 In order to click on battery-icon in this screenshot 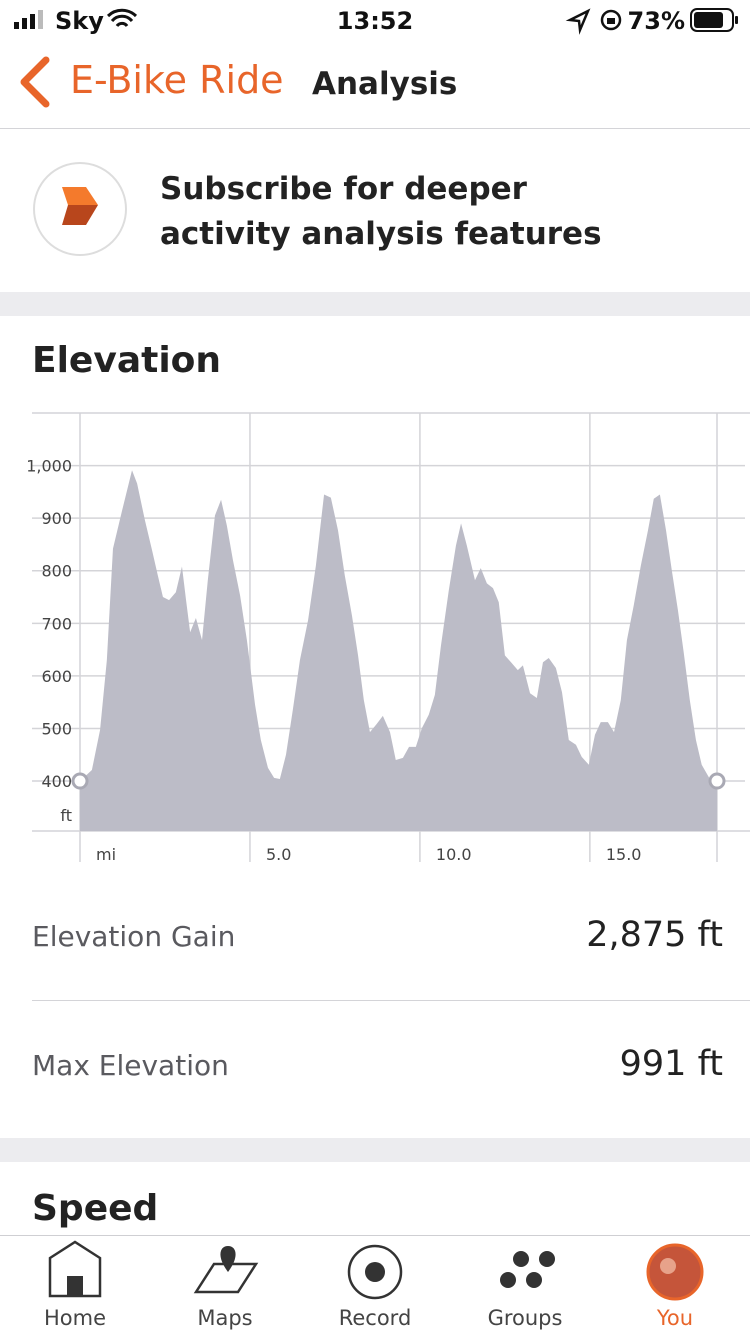, I will do `click(712, 20)`.